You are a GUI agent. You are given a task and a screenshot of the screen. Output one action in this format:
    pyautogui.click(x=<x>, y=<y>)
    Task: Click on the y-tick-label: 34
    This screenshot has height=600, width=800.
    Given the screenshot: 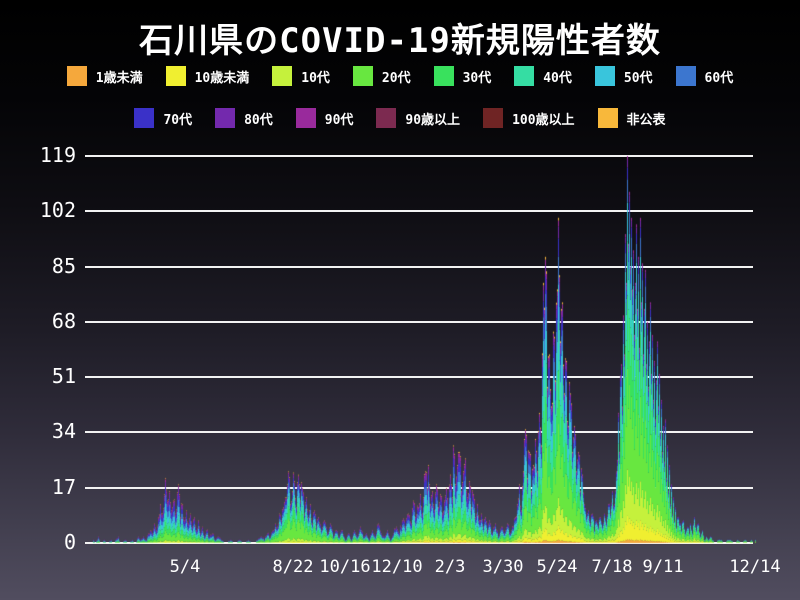 What is the action you would take?
    pyautogui.click(x=63, y=431)
    